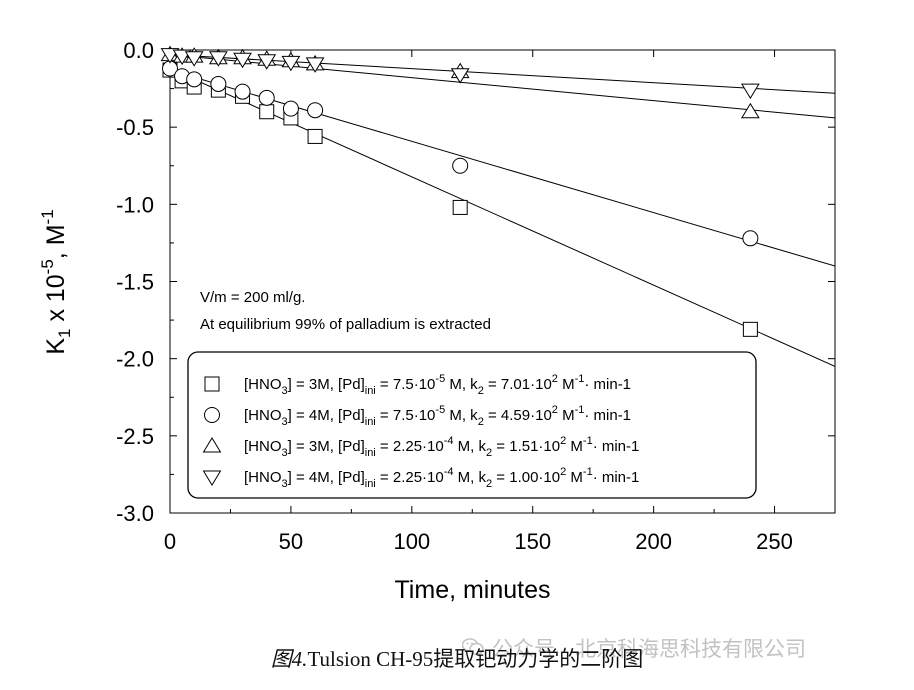  I want to click on x-tick-label: 150, so click(532, 541).